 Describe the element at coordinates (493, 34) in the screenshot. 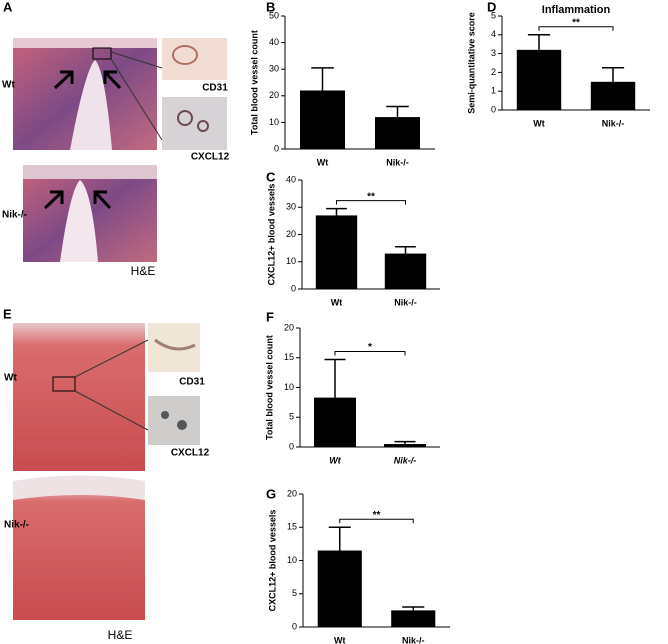

I see `y-tick-label: 4` at that location.